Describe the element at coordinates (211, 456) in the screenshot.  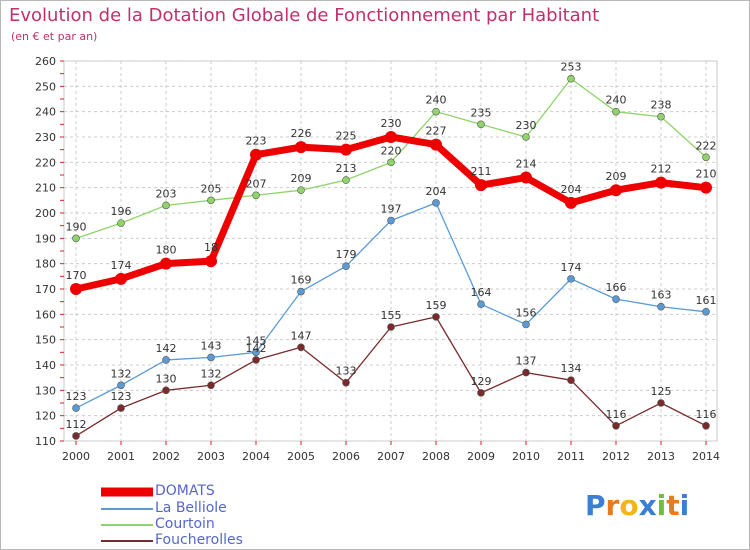
I see `x-tick-label: 2003` at that location.